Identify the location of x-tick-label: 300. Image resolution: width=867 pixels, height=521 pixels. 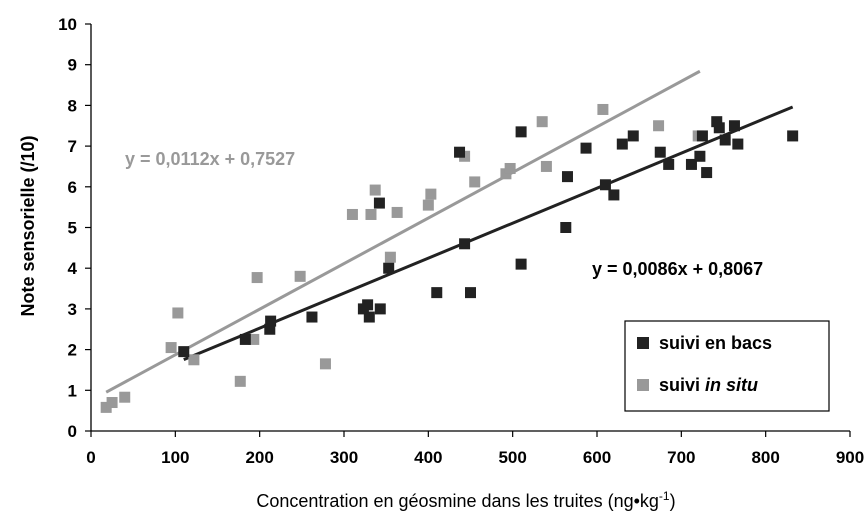
(344, 457).